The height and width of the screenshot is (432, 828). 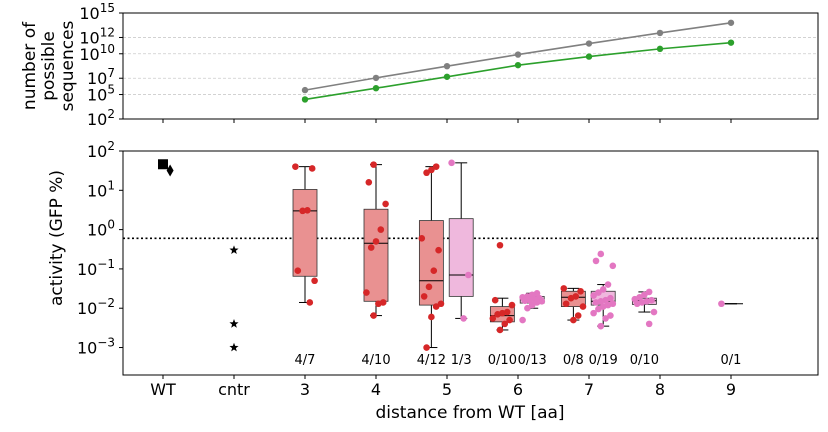 What do you see at coordinates (447, 121) in the screenshot?
I see `top-x-ticks` at bounding box center [447, 121].